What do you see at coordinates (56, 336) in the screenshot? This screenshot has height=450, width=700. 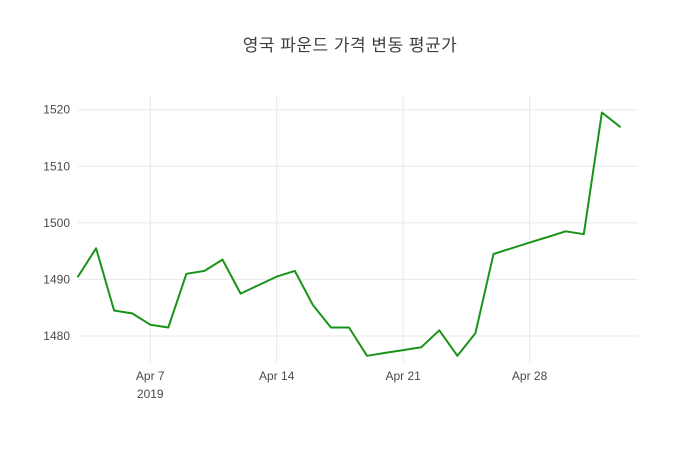 I see `y-tick-label: 1480` at bounding box center [56, 336].